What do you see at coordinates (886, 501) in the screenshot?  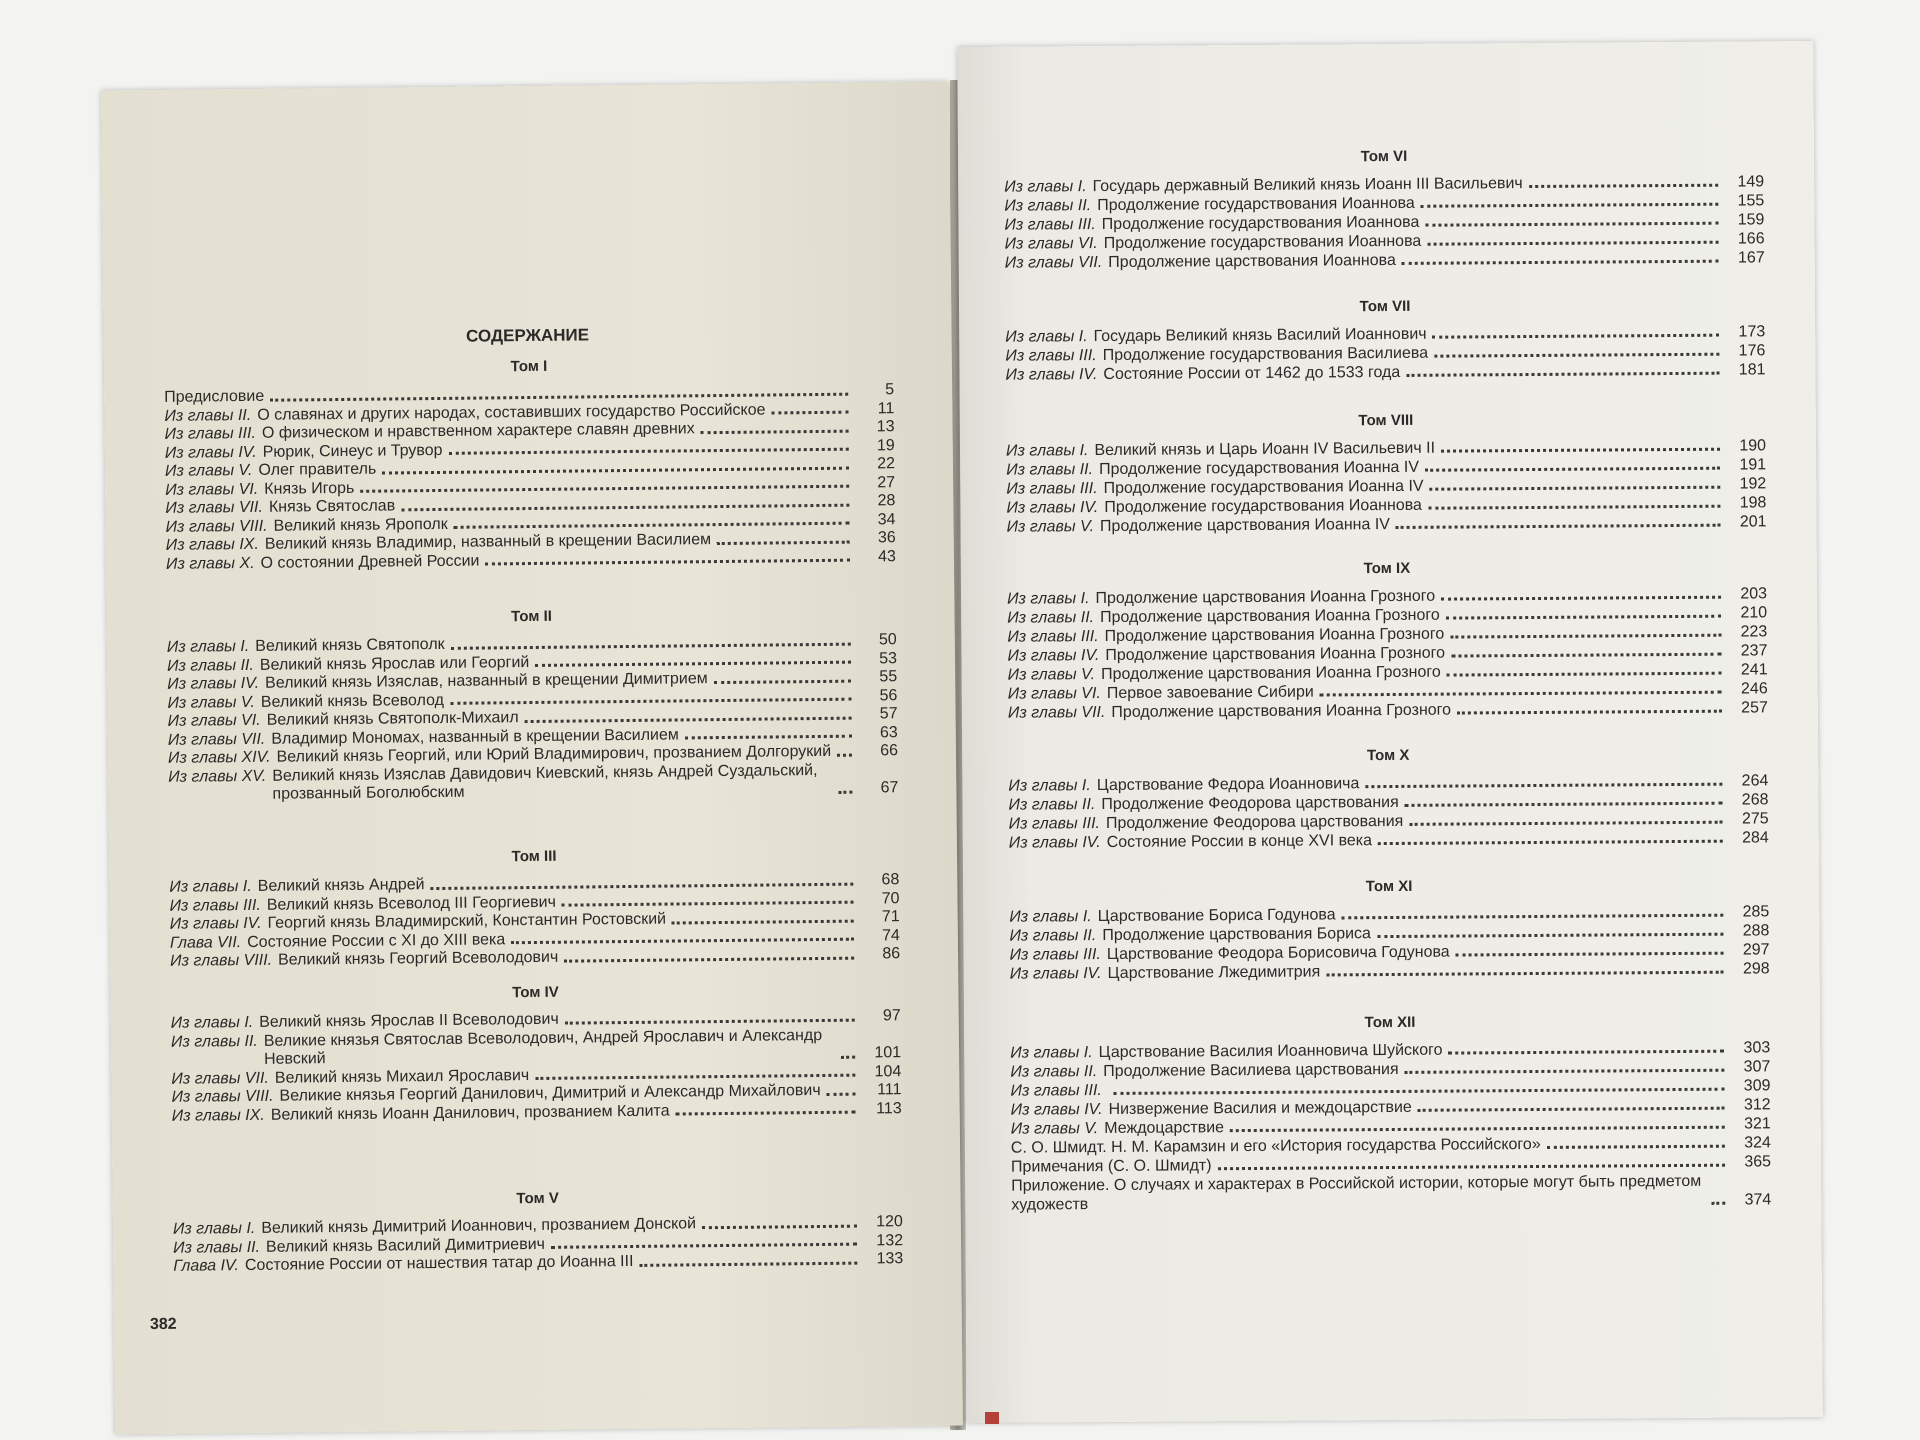 I see `page-ref: 28` at bounding box center [886, 501].